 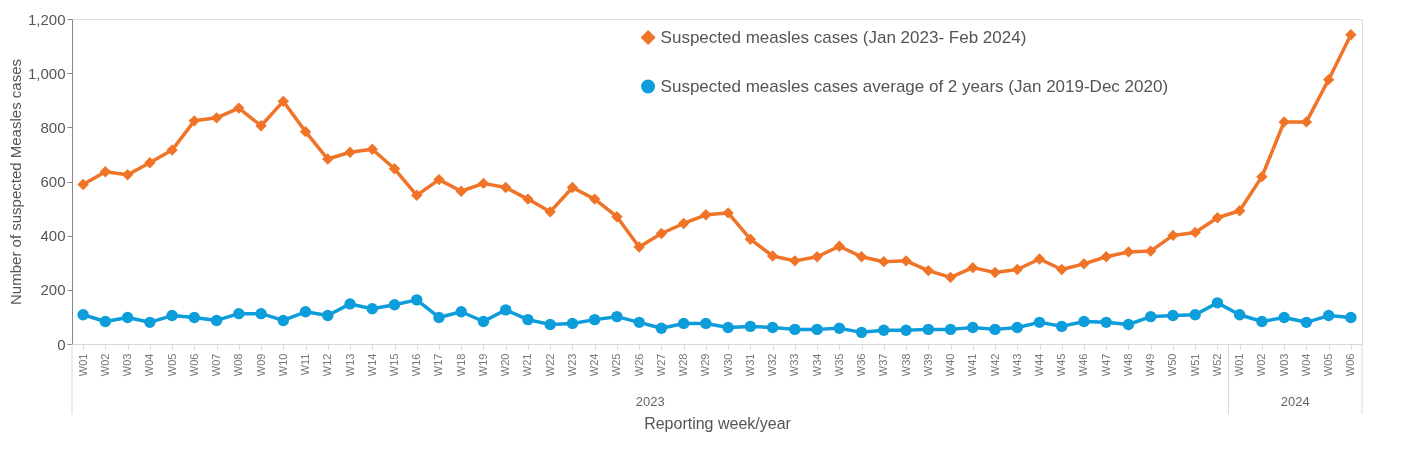 I want to click on x-tick-label: W22, so click(x=549, y=365).